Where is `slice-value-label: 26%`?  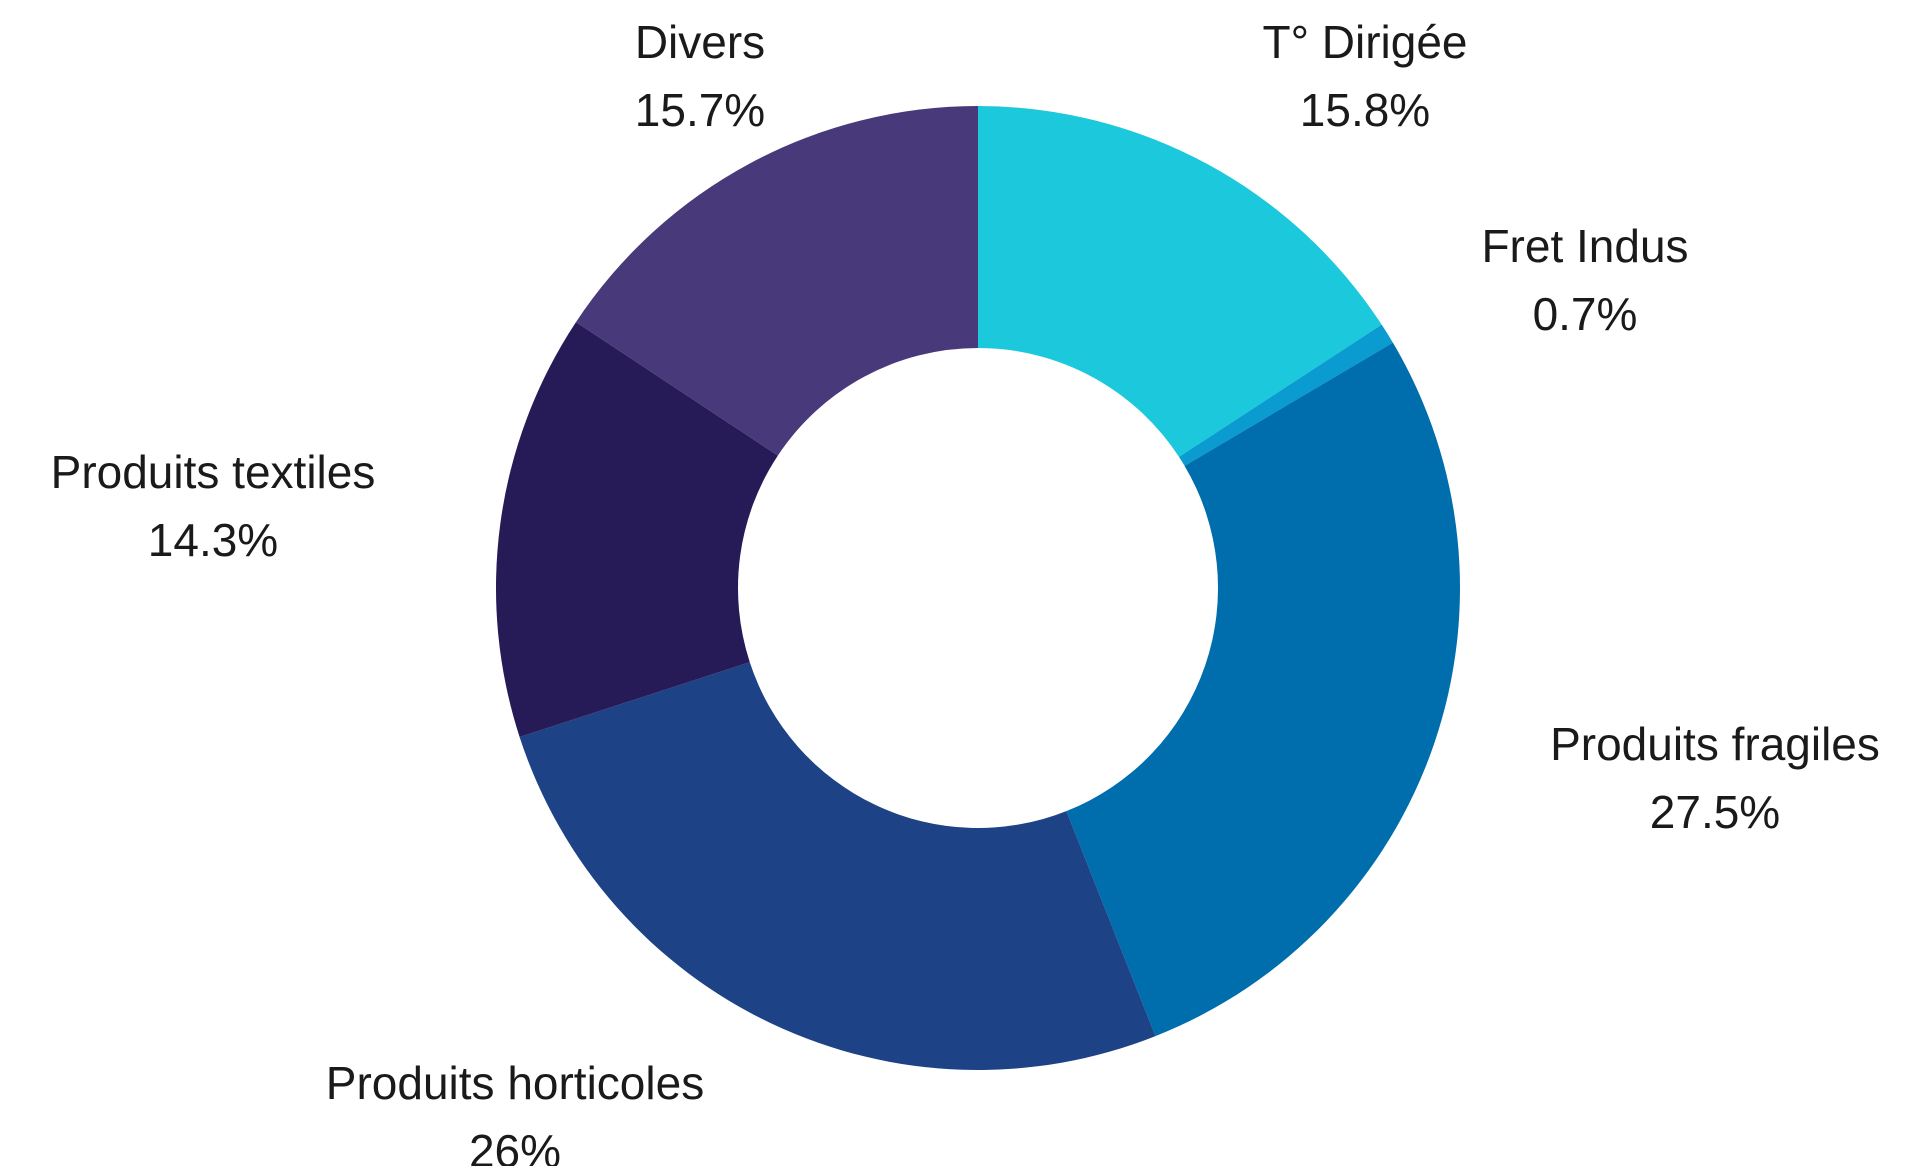 slice-value-label: 26% is located at coordinates (515, 1145).